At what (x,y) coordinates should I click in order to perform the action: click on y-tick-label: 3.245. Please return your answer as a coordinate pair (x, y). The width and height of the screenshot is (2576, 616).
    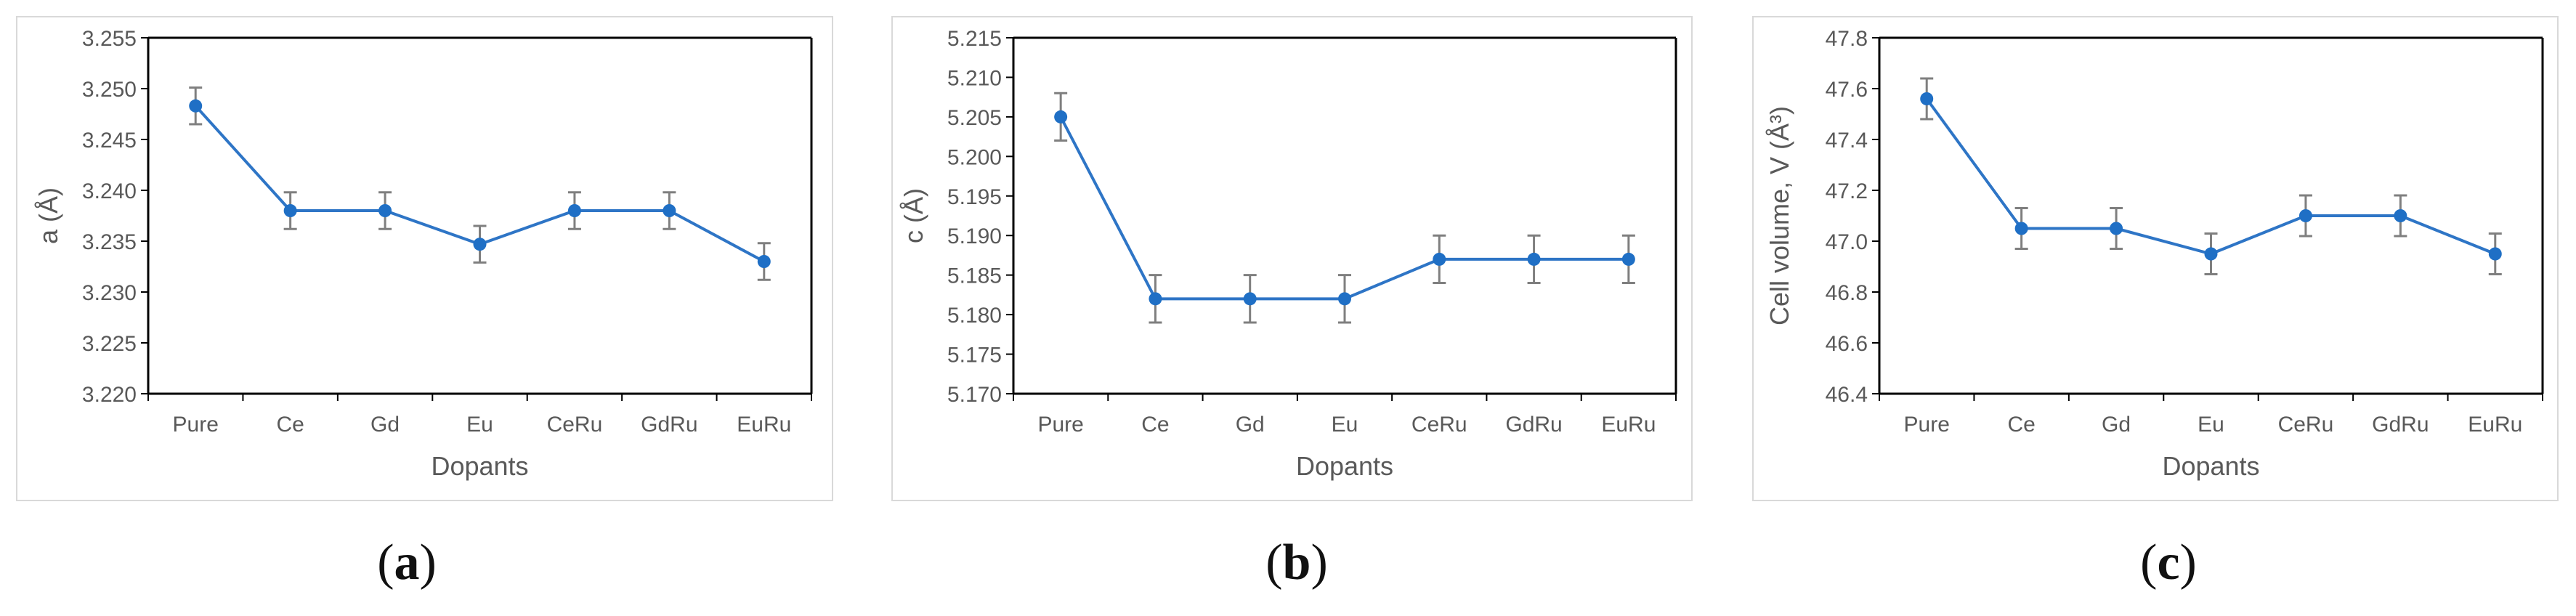
    Looking at the image, I should click on (109, 141).